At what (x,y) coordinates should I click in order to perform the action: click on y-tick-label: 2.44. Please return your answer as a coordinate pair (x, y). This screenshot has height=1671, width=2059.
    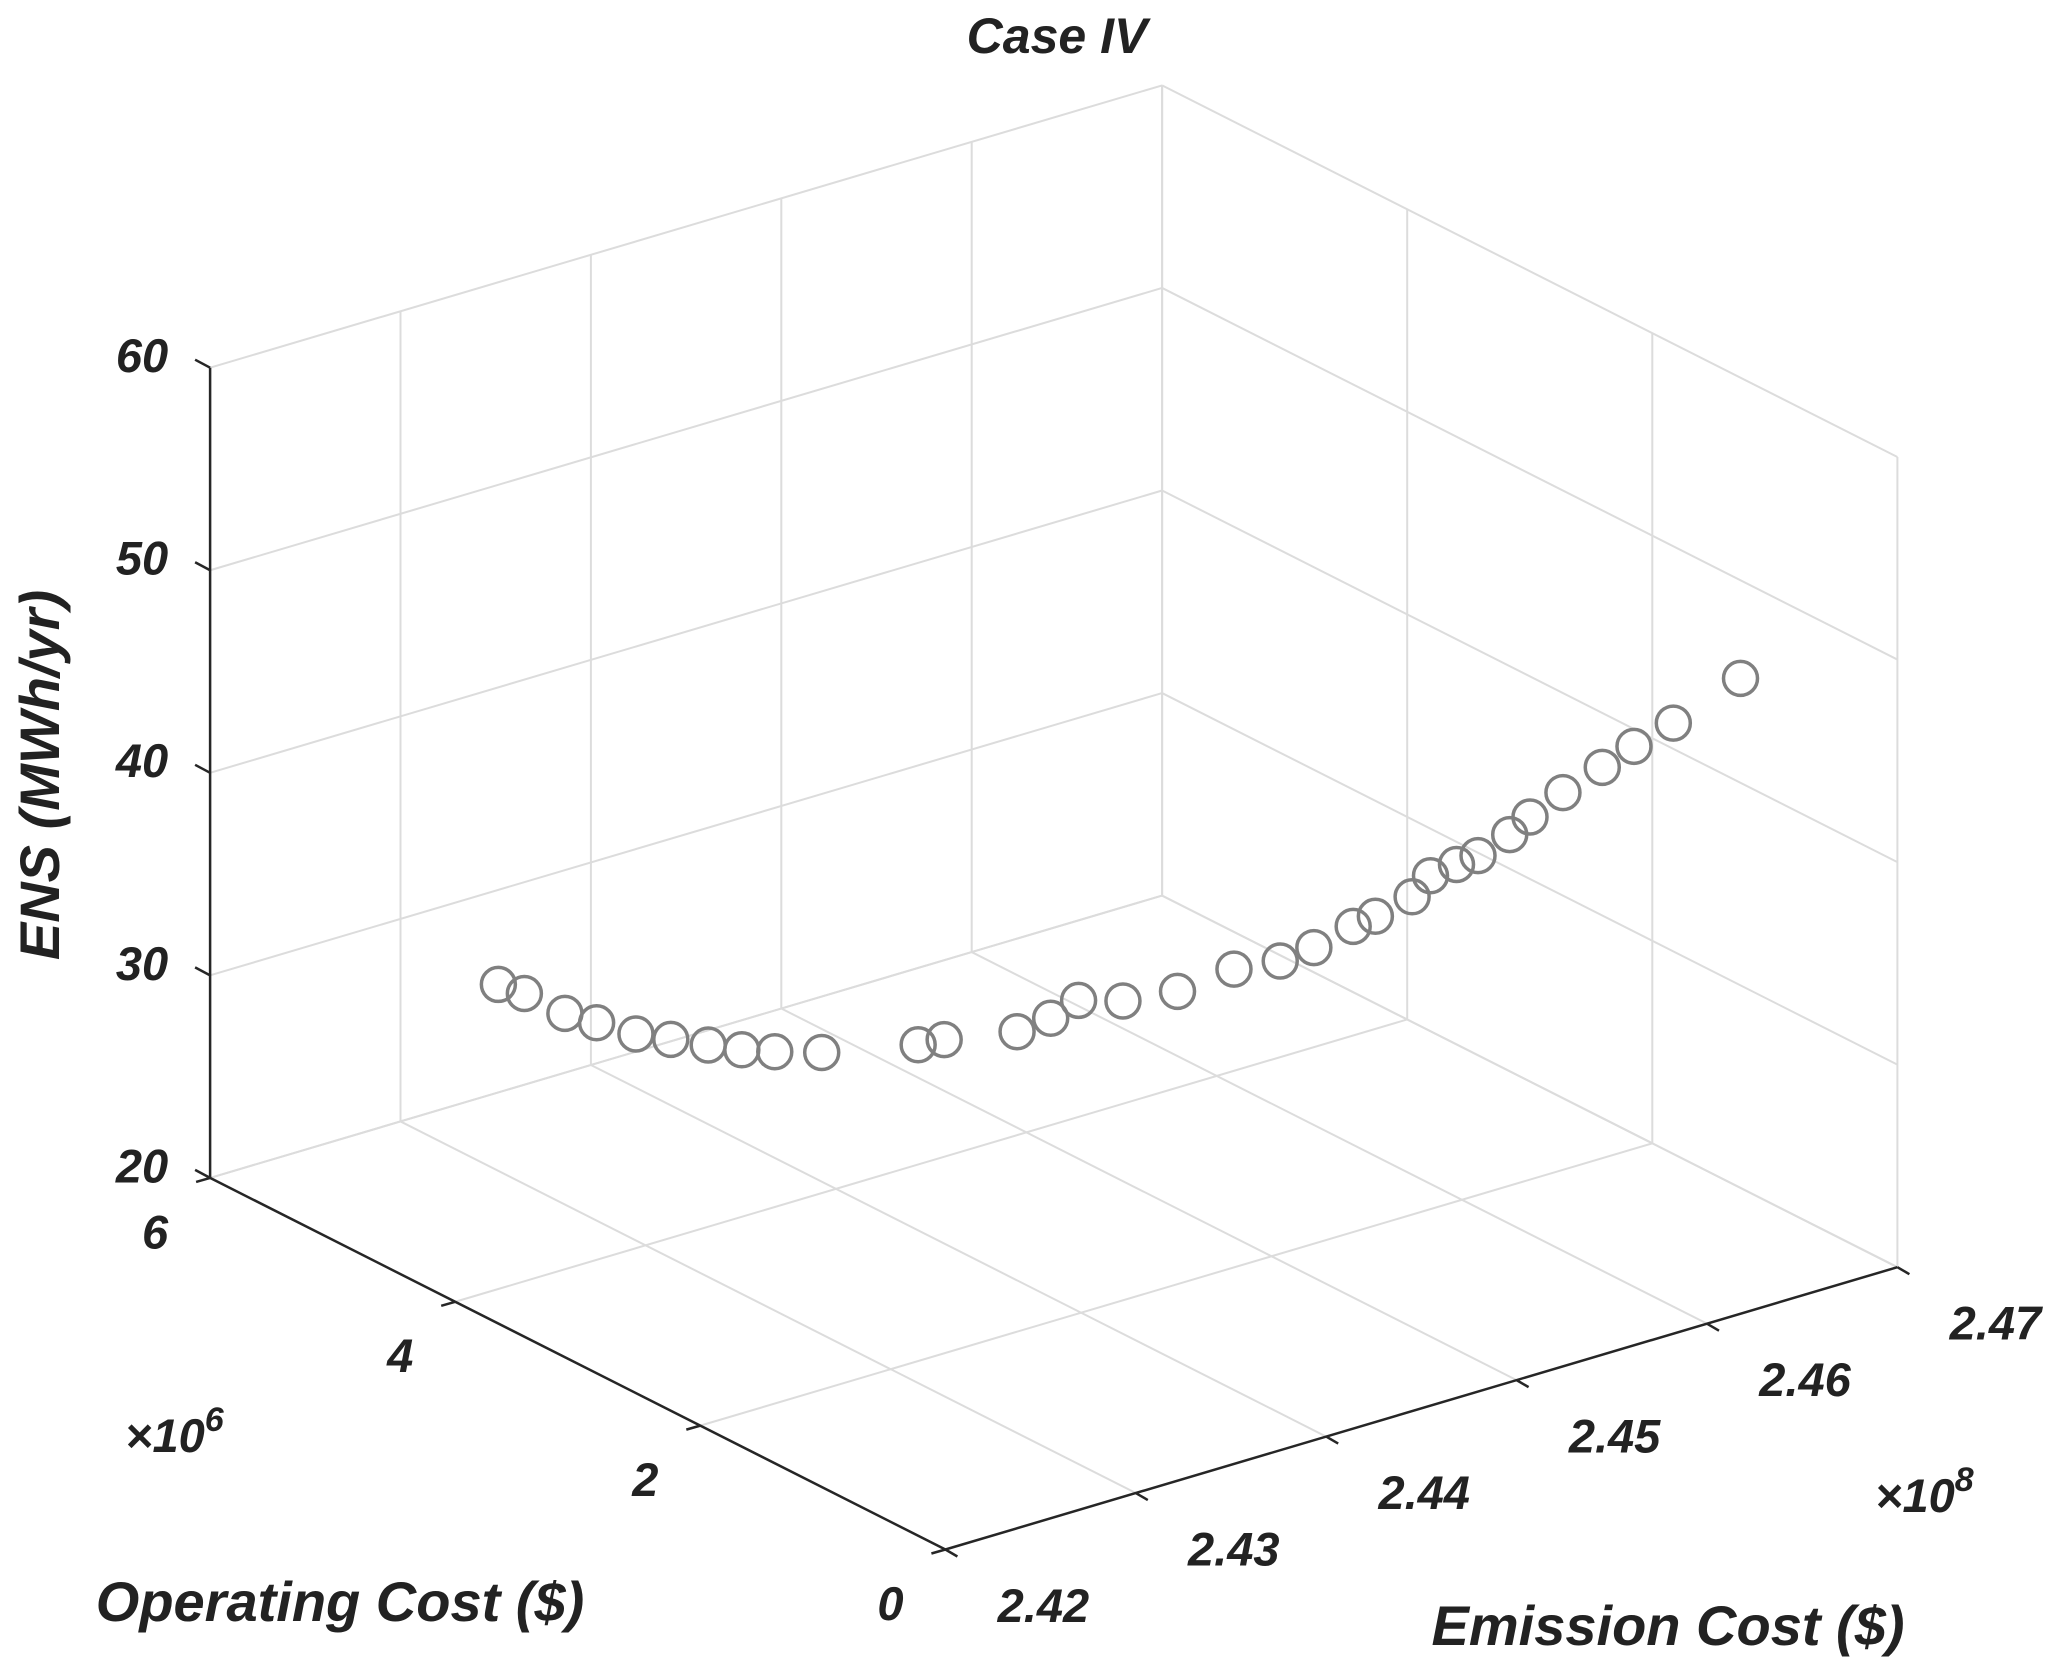
    Looking at the image, I should click on (1423, 1492).